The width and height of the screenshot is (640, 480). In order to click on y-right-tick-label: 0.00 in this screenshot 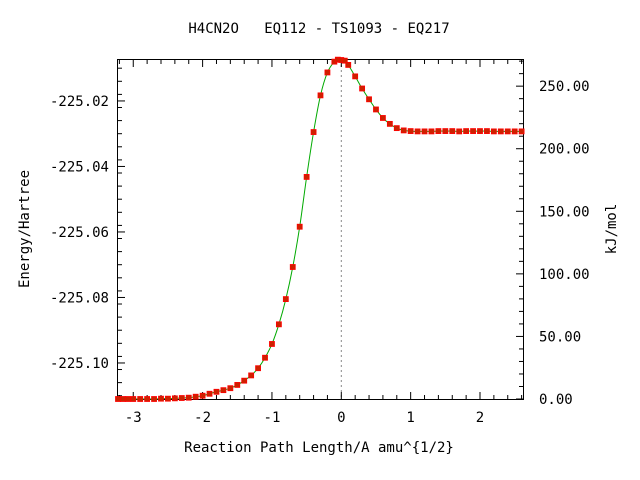, I will do `click(556, 400)`.